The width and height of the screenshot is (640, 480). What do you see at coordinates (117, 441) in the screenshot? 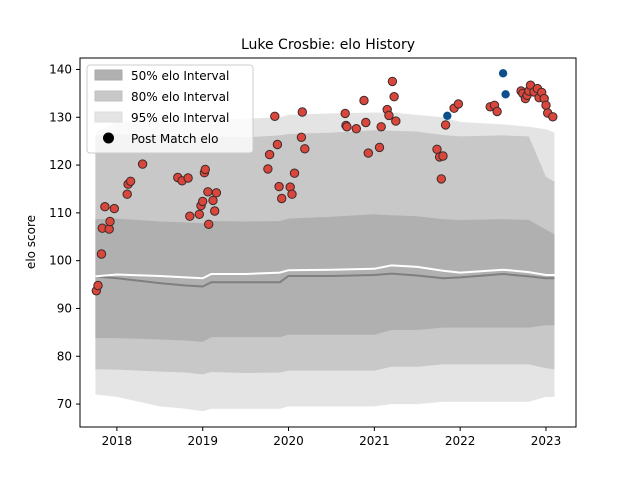
I see `x-tick-label: 2018` at bounding box center [117, 441].